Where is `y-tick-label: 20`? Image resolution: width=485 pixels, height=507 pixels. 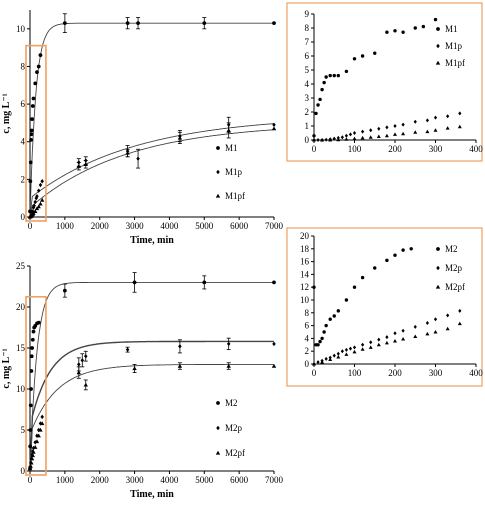 y-tick-label: 20 is located at coordinates (21, 307).